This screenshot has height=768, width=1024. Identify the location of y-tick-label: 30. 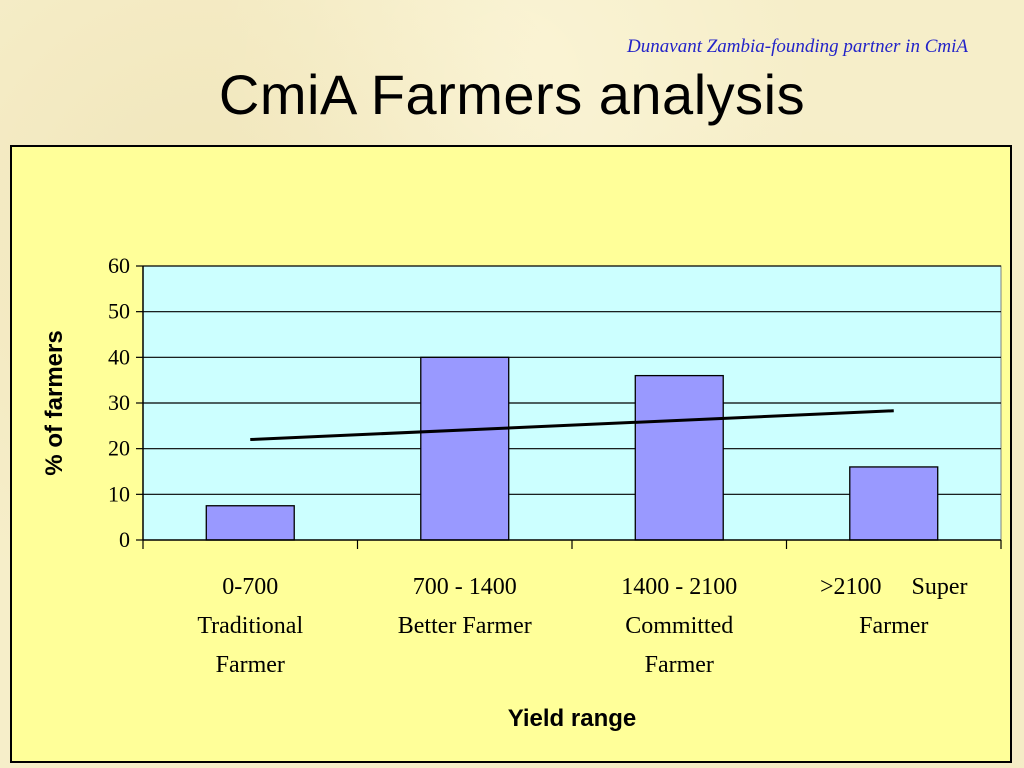
(119, 402).